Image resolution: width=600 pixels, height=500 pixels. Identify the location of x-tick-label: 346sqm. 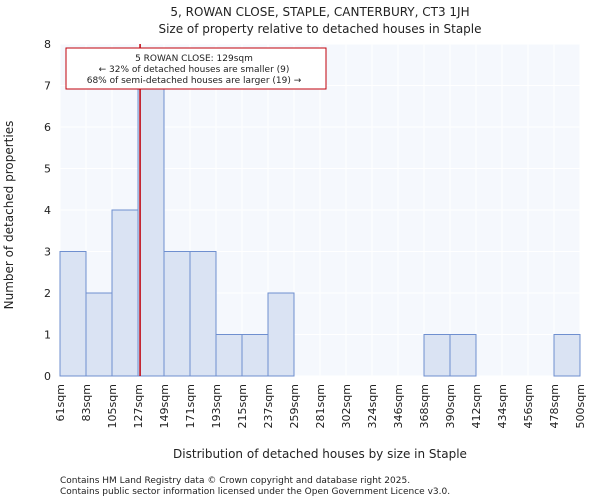
(398, 406).